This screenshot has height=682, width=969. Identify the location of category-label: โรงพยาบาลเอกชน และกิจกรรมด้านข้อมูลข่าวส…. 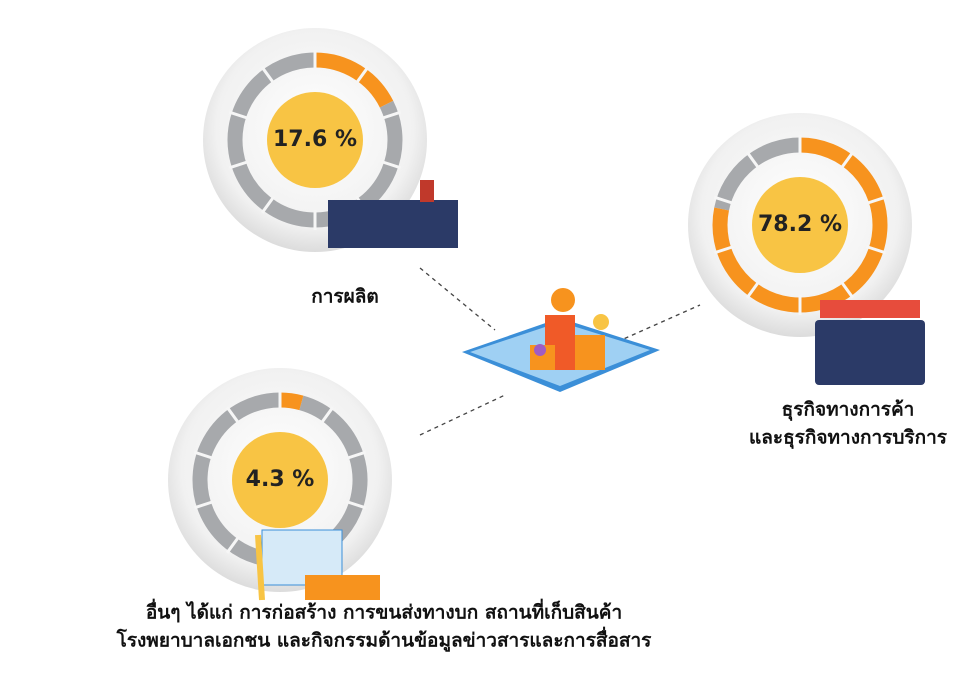
(384, 640).